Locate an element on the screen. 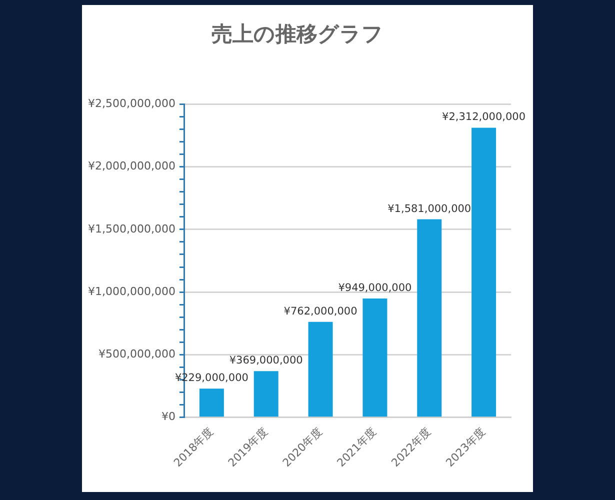 The image size is (615, 500). data-label: ¥1,581,000,000 is located at coordinates (430, 208).